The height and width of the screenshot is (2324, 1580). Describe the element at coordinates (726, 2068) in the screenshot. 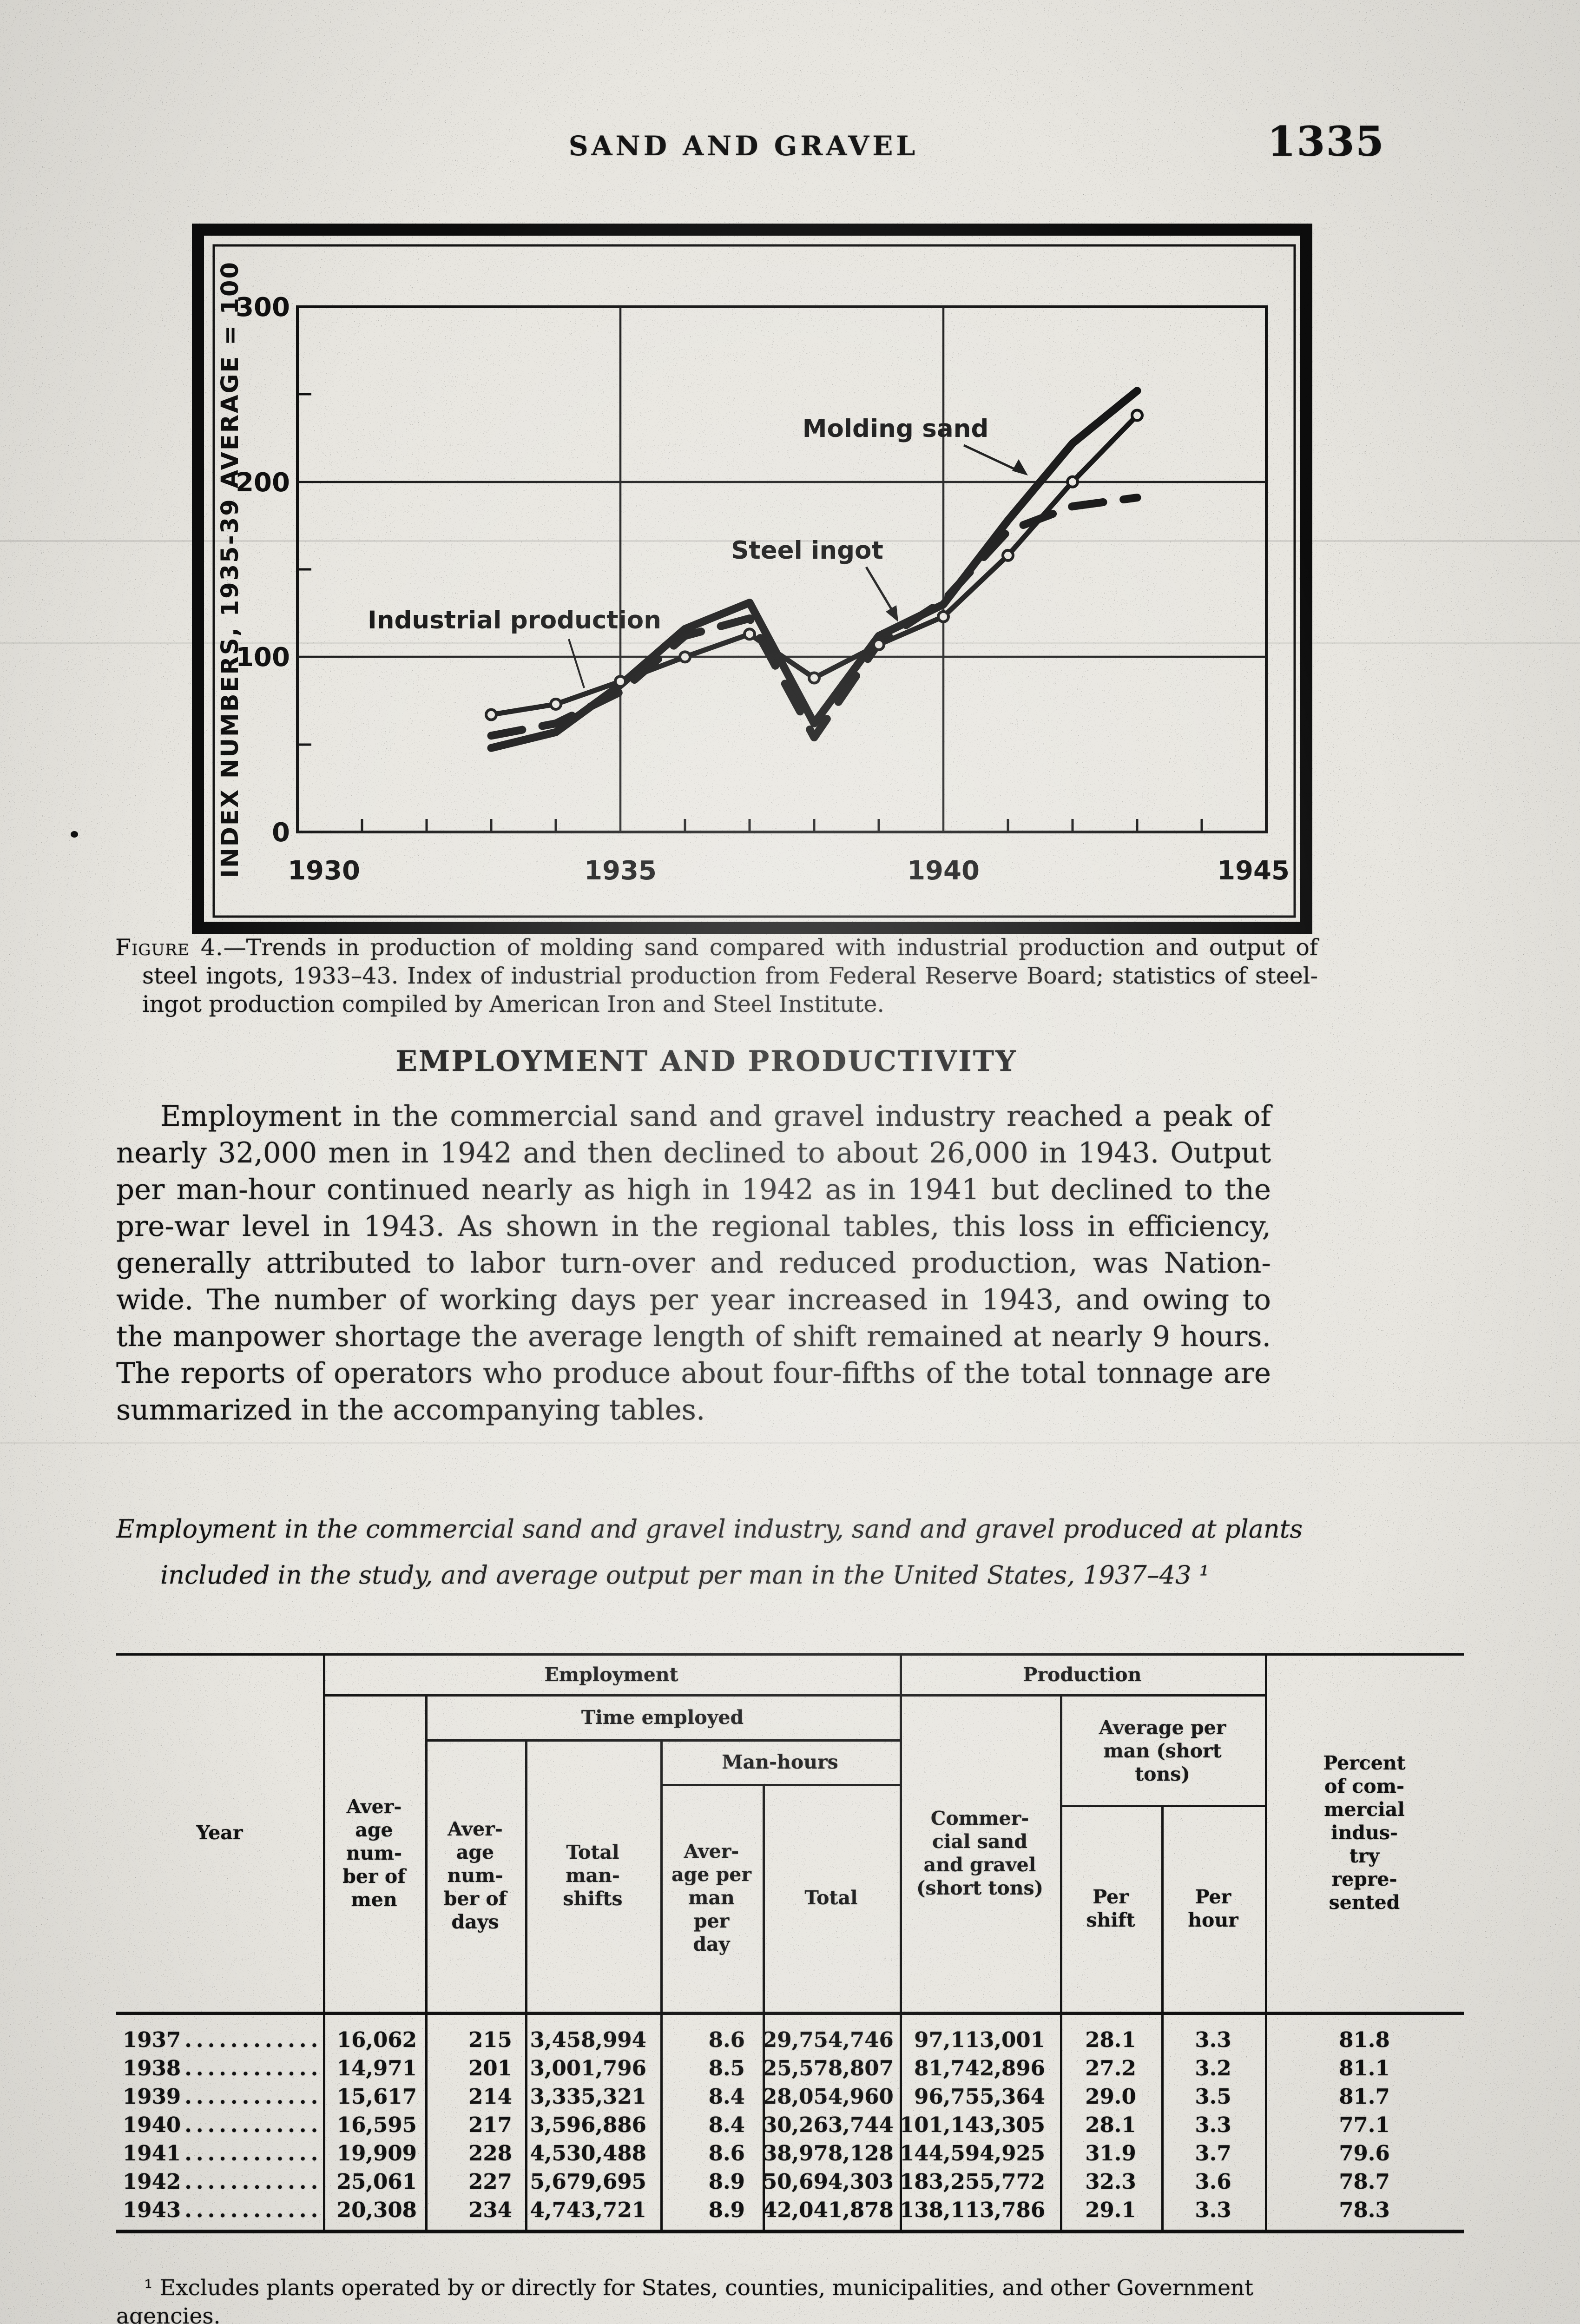

I see `table-cell: 8.5` at that location.